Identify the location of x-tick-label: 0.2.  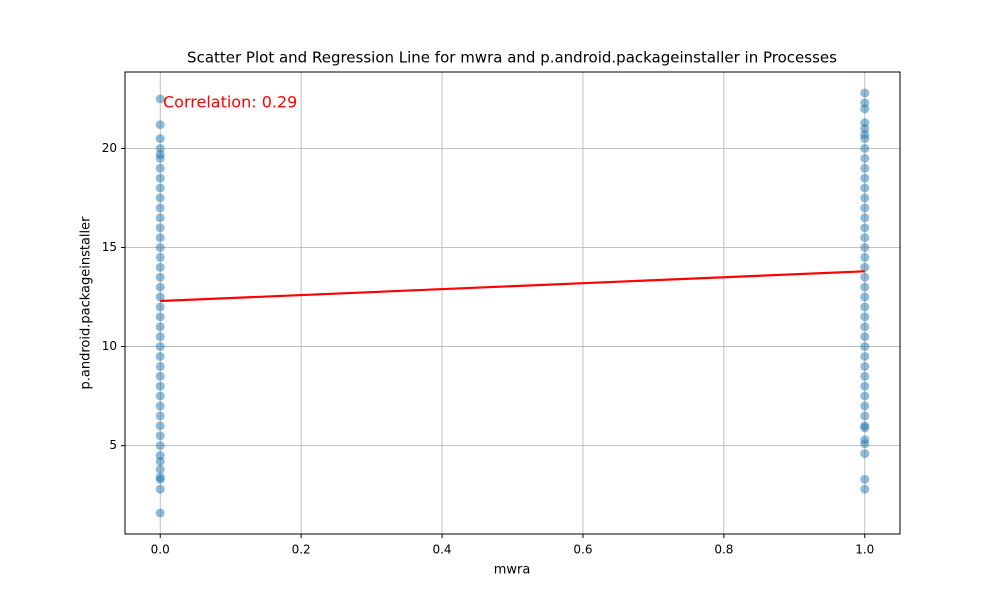
(301, 550).